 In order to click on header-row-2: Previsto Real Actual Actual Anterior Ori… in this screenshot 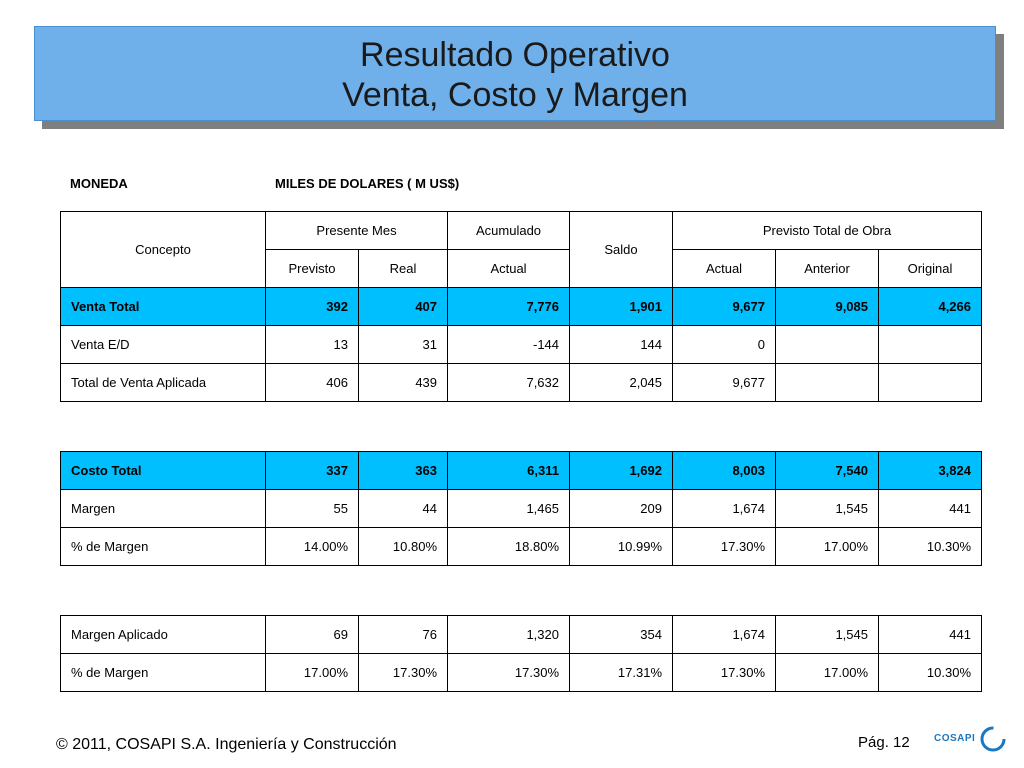, I will do `click(522, 268)`.